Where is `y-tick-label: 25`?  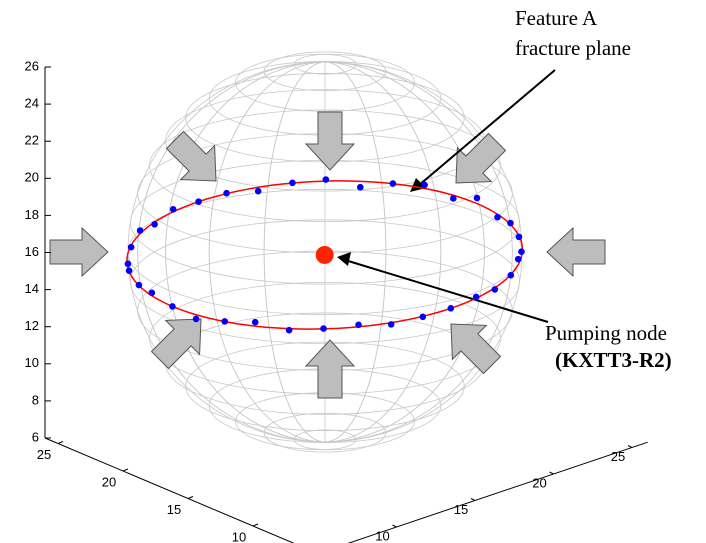
y-tick-label: 25 is located at coordinates (44, 454).